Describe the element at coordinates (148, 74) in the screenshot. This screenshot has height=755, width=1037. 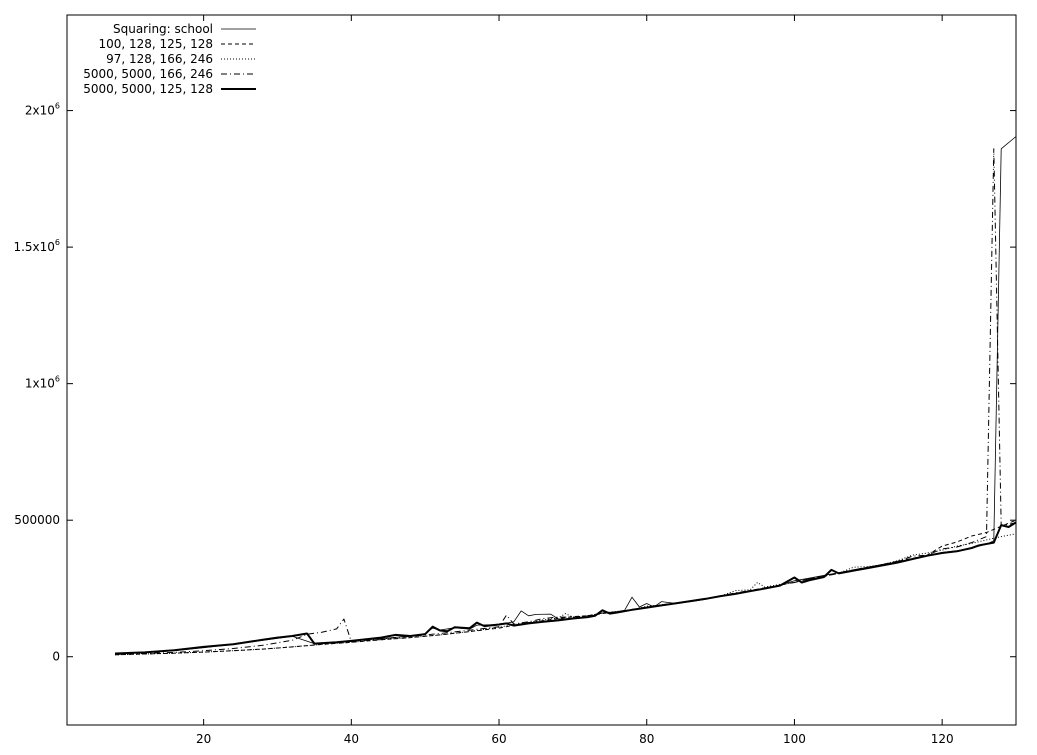
I see `legend-label: 5000, 5000, 166, 246` at that location.